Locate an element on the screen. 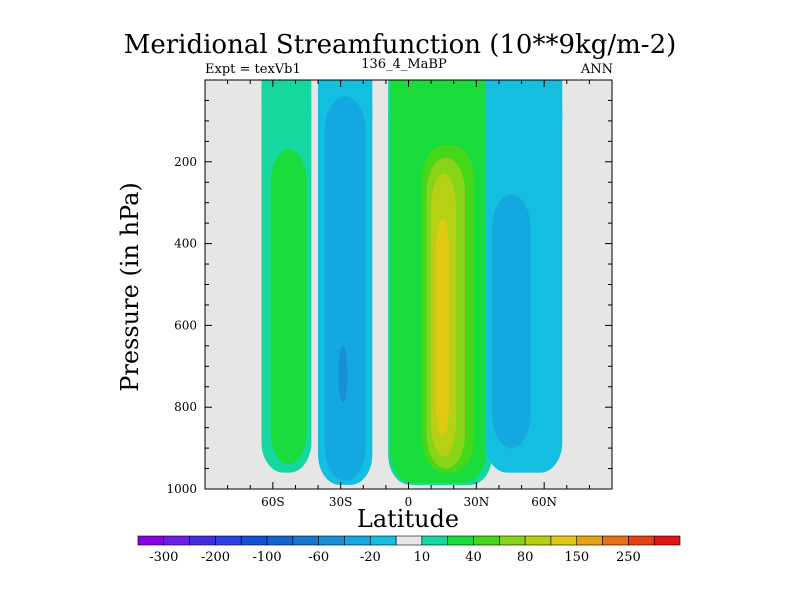 This screenshot has height=600, width=800. contour-core-50N is located at coordinates (511, 321).